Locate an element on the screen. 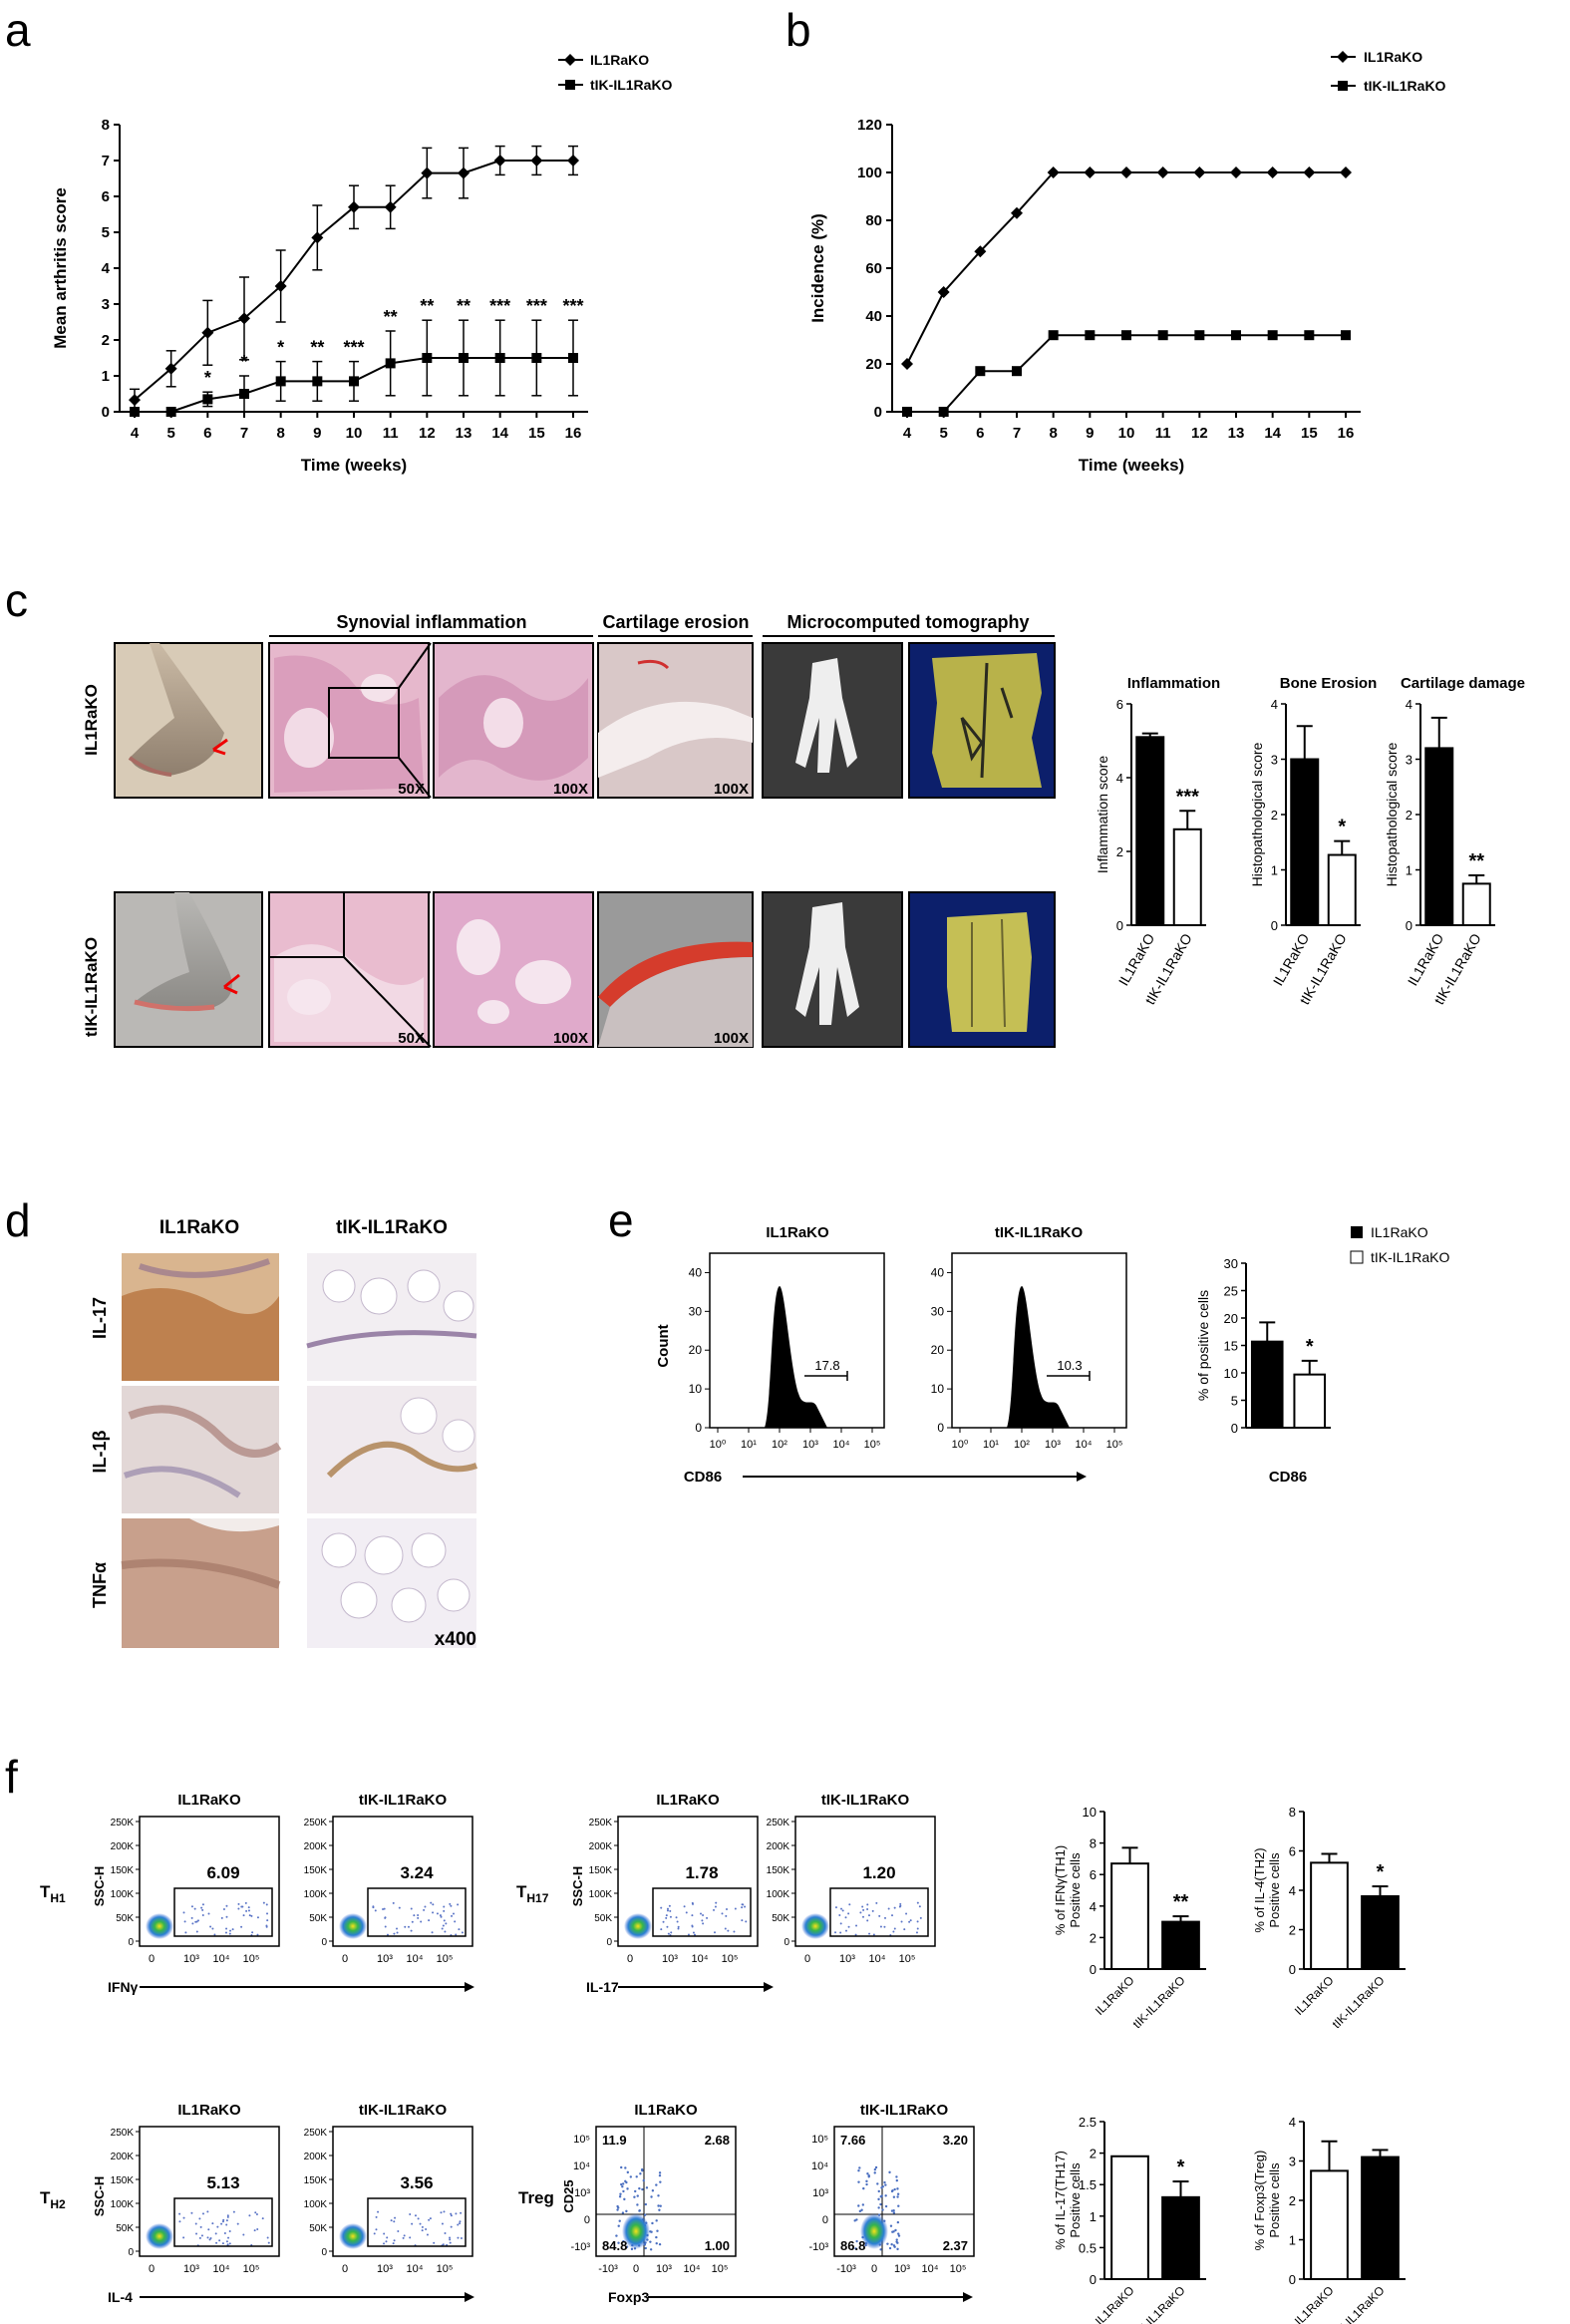  section-header: Synovial inflammation is located at coordinates (431, 622).